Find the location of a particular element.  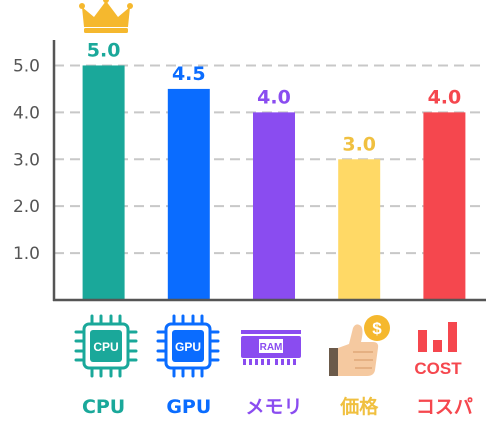

category-labels: CPU GPU メモリ 価格 コスパ is located at coordinates (277, 406).